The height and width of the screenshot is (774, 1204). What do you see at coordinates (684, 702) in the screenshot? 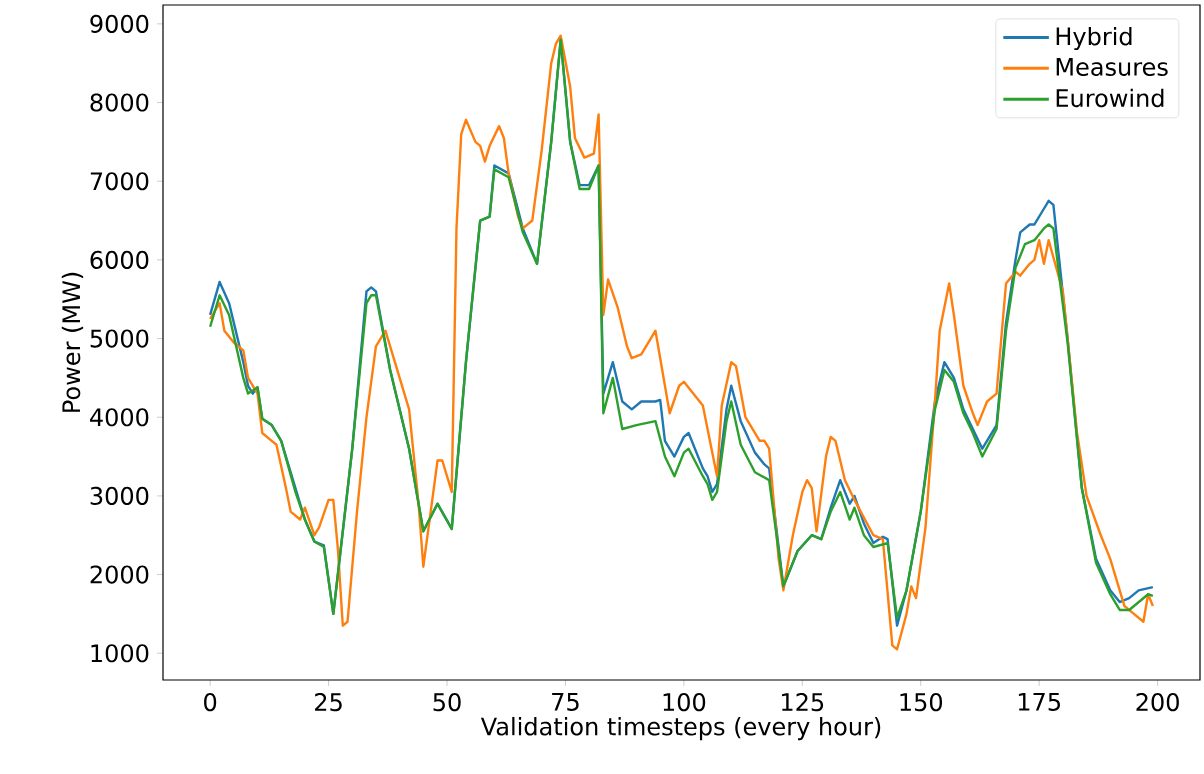
I see `x-tick-label: 100` at bounding box center [684, 702].